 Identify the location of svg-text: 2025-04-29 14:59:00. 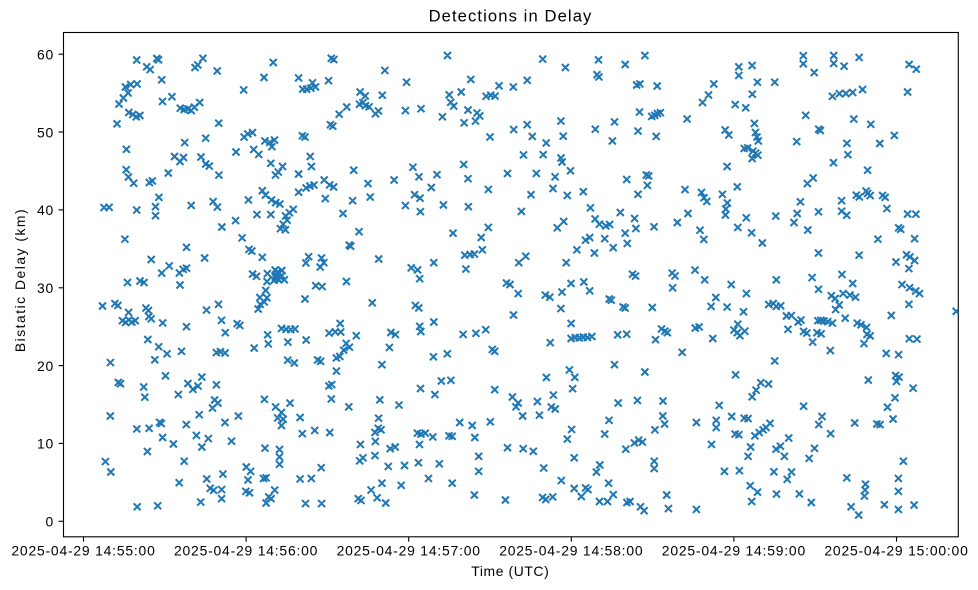
(734, 550).